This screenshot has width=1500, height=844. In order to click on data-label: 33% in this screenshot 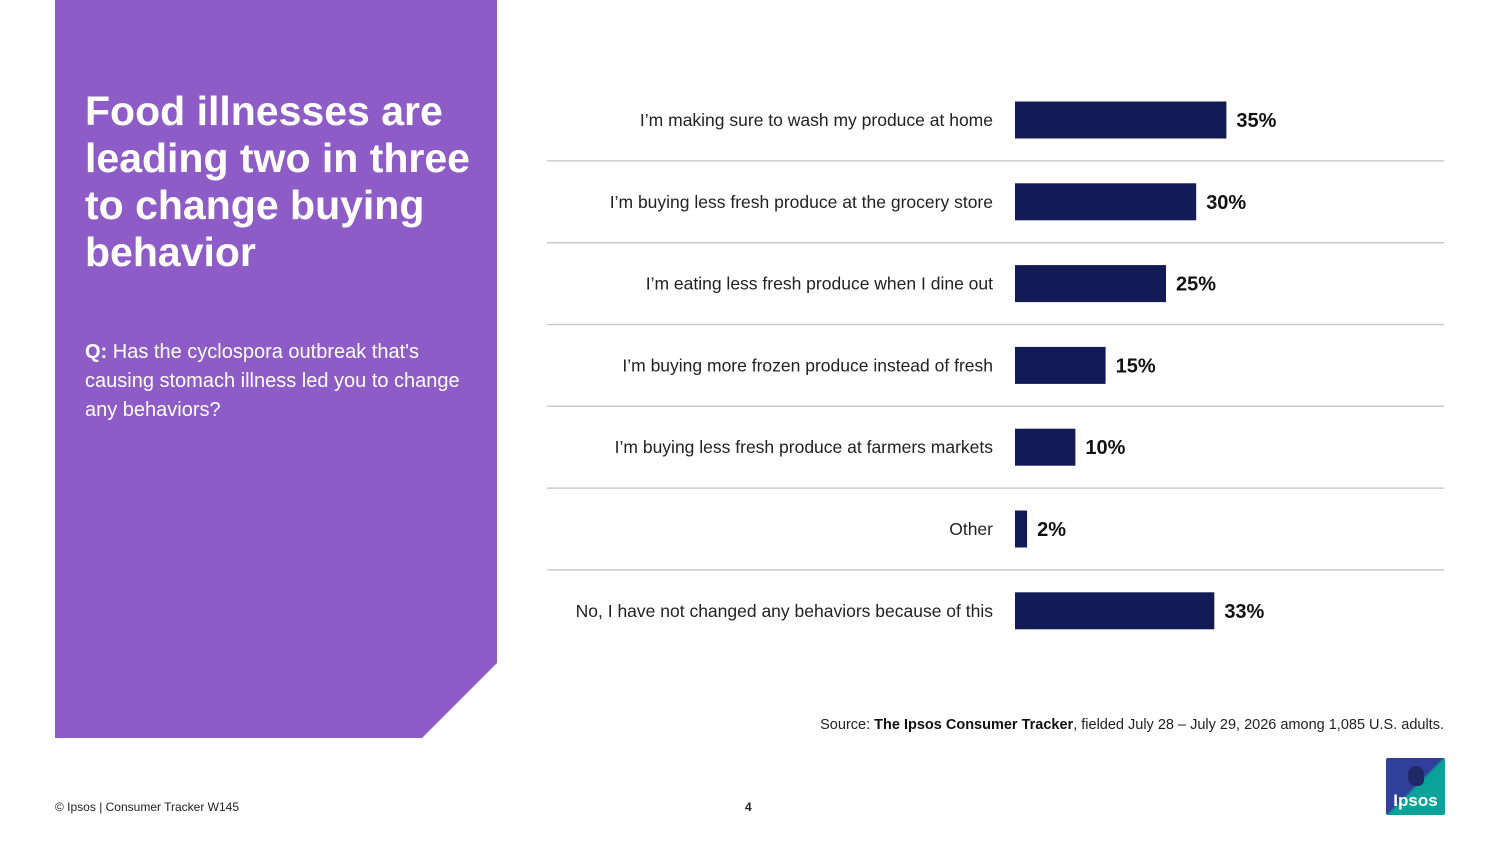, I will do `click(1244, 612)`.